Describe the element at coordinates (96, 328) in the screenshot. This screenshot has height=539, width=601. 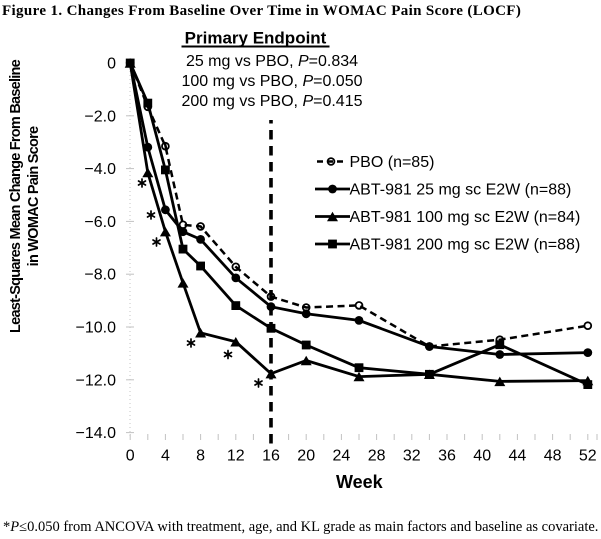
I see `svg-text: −10.0` at that location.